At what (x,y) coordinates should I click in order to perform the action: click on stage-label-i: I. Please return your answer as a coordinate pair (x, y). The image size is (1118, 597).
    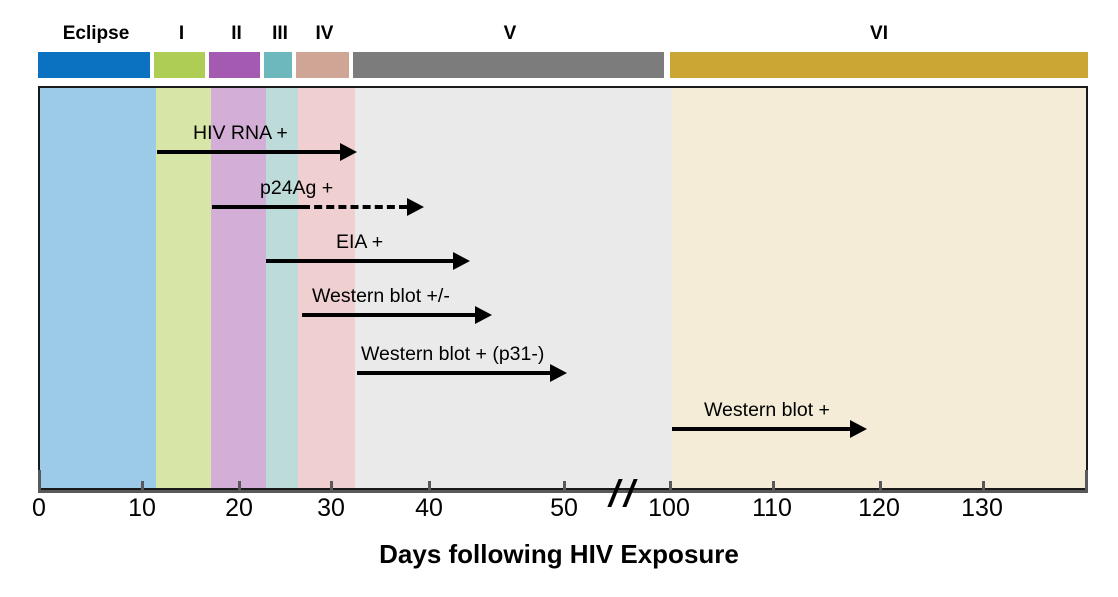
    Looking at the image, I should click on (181, 33).